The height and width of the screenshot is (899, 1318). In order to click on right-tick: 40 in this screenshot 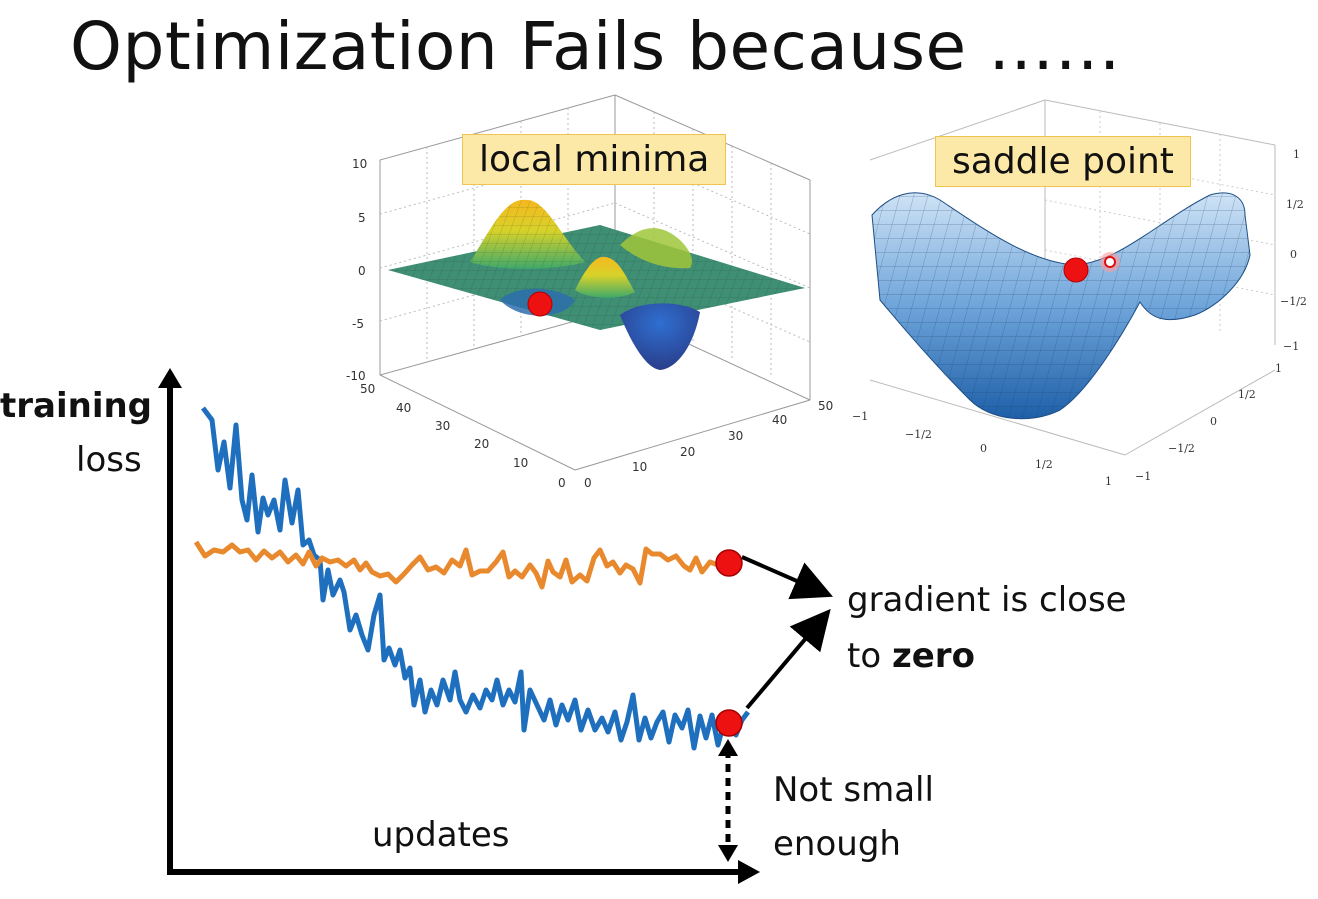, I will do `click(779, 420)`.